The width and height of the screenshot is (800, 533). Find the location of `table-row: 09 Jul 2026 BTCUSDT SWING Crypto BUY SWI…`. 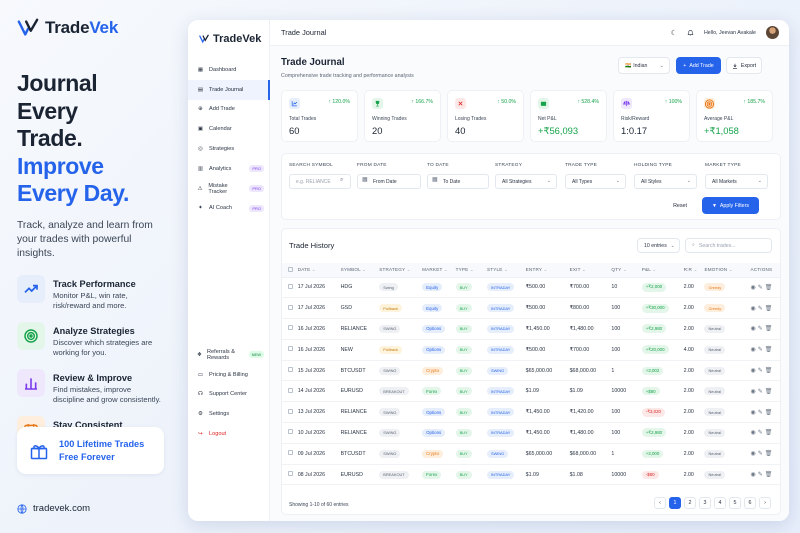

table-row: 09 Jul 2026 BTCUSDT SWING Crypto BUY SWI… is located at coordinates (531, 454).